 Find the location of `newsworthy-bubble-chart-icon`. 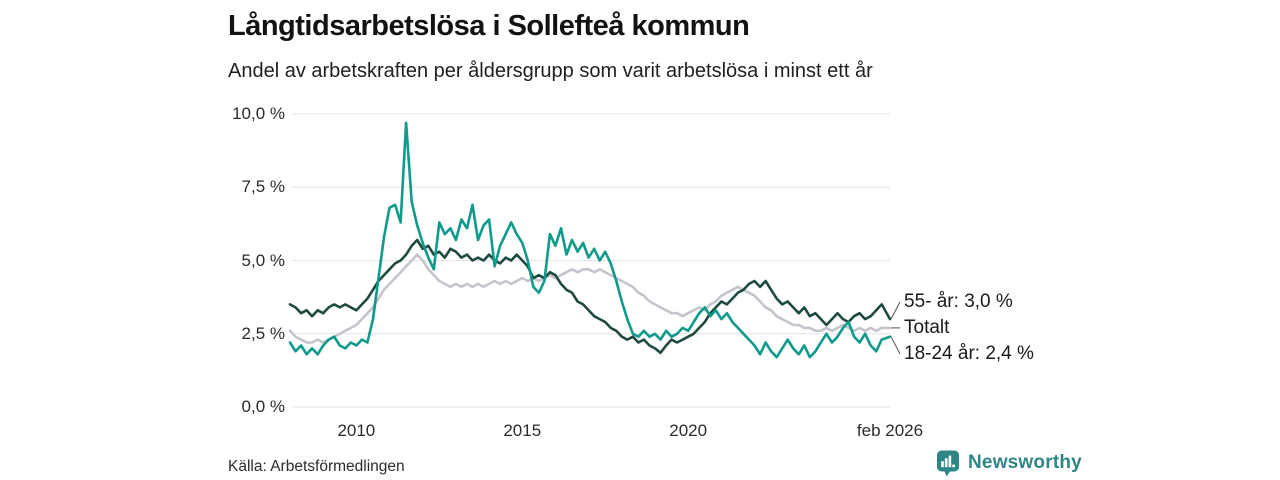

newsworthy-bubble-chart-icon is located at coordinates (948, 463).